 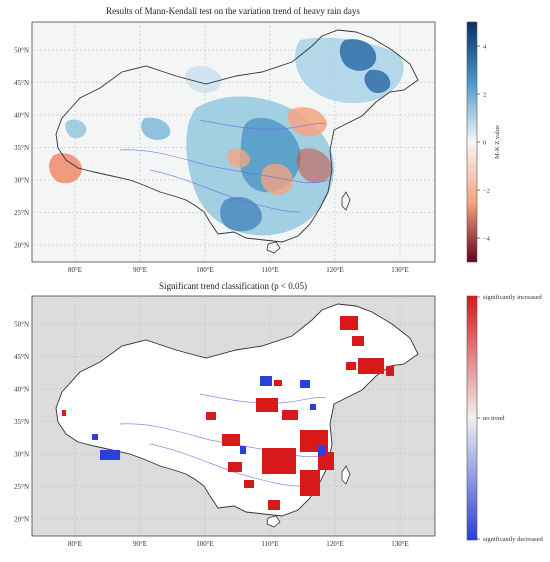 I want to click on colorbar-label-decreased: significantly decreased, so click(x=513, y=539).